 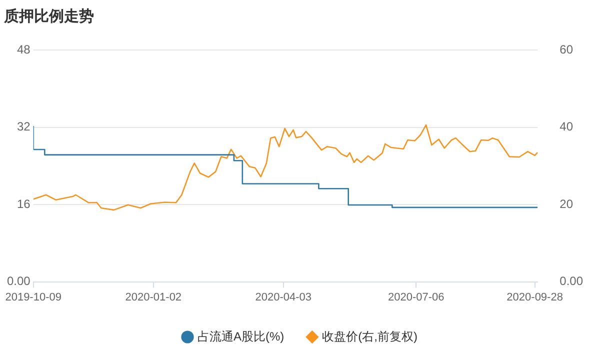 I want to click on x-tick-label: 2020-04-03, so click(x=283, y=297).